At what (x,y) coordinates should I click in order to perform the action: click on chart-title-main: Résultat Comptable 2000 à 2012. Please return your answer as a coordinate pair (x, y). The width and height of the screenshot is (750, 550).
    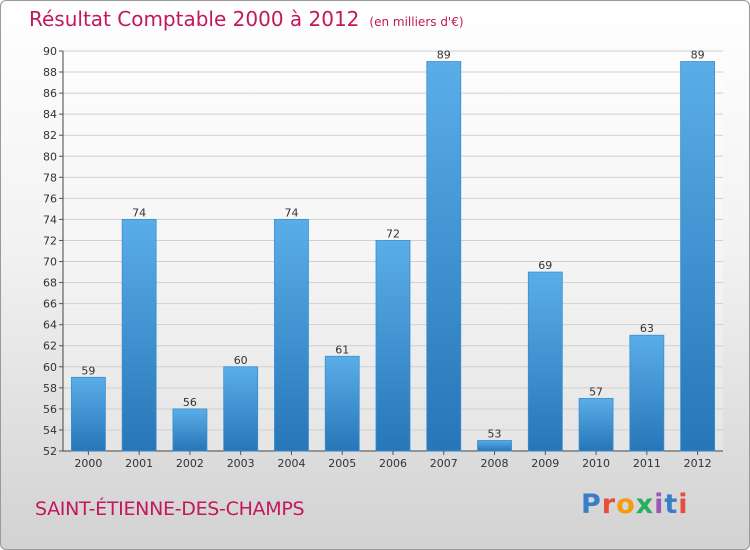
    Looking at the image, I should click on (194, 19).